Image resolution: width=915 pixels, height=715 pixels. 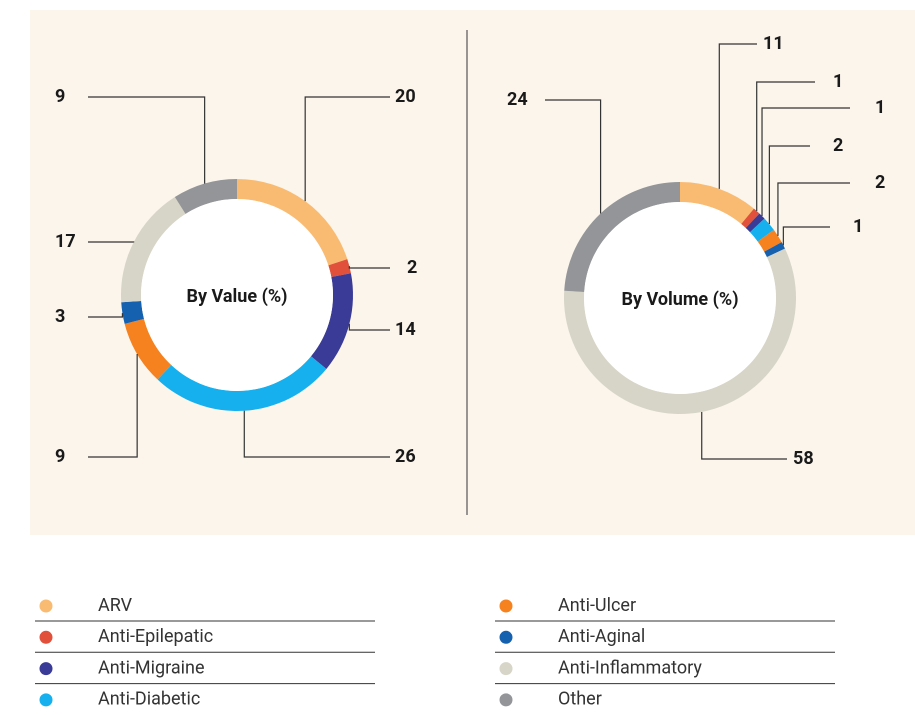 What do you see at coordinates (60, 316) in the screenshot?
I see `value-label: 3` at bounding box center [60, 316].